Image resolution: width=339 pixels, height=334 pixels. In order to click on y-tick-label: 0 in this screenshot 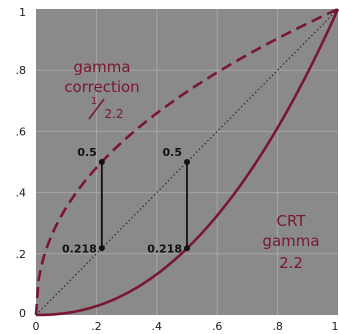, I will do `click(22, 313)`.